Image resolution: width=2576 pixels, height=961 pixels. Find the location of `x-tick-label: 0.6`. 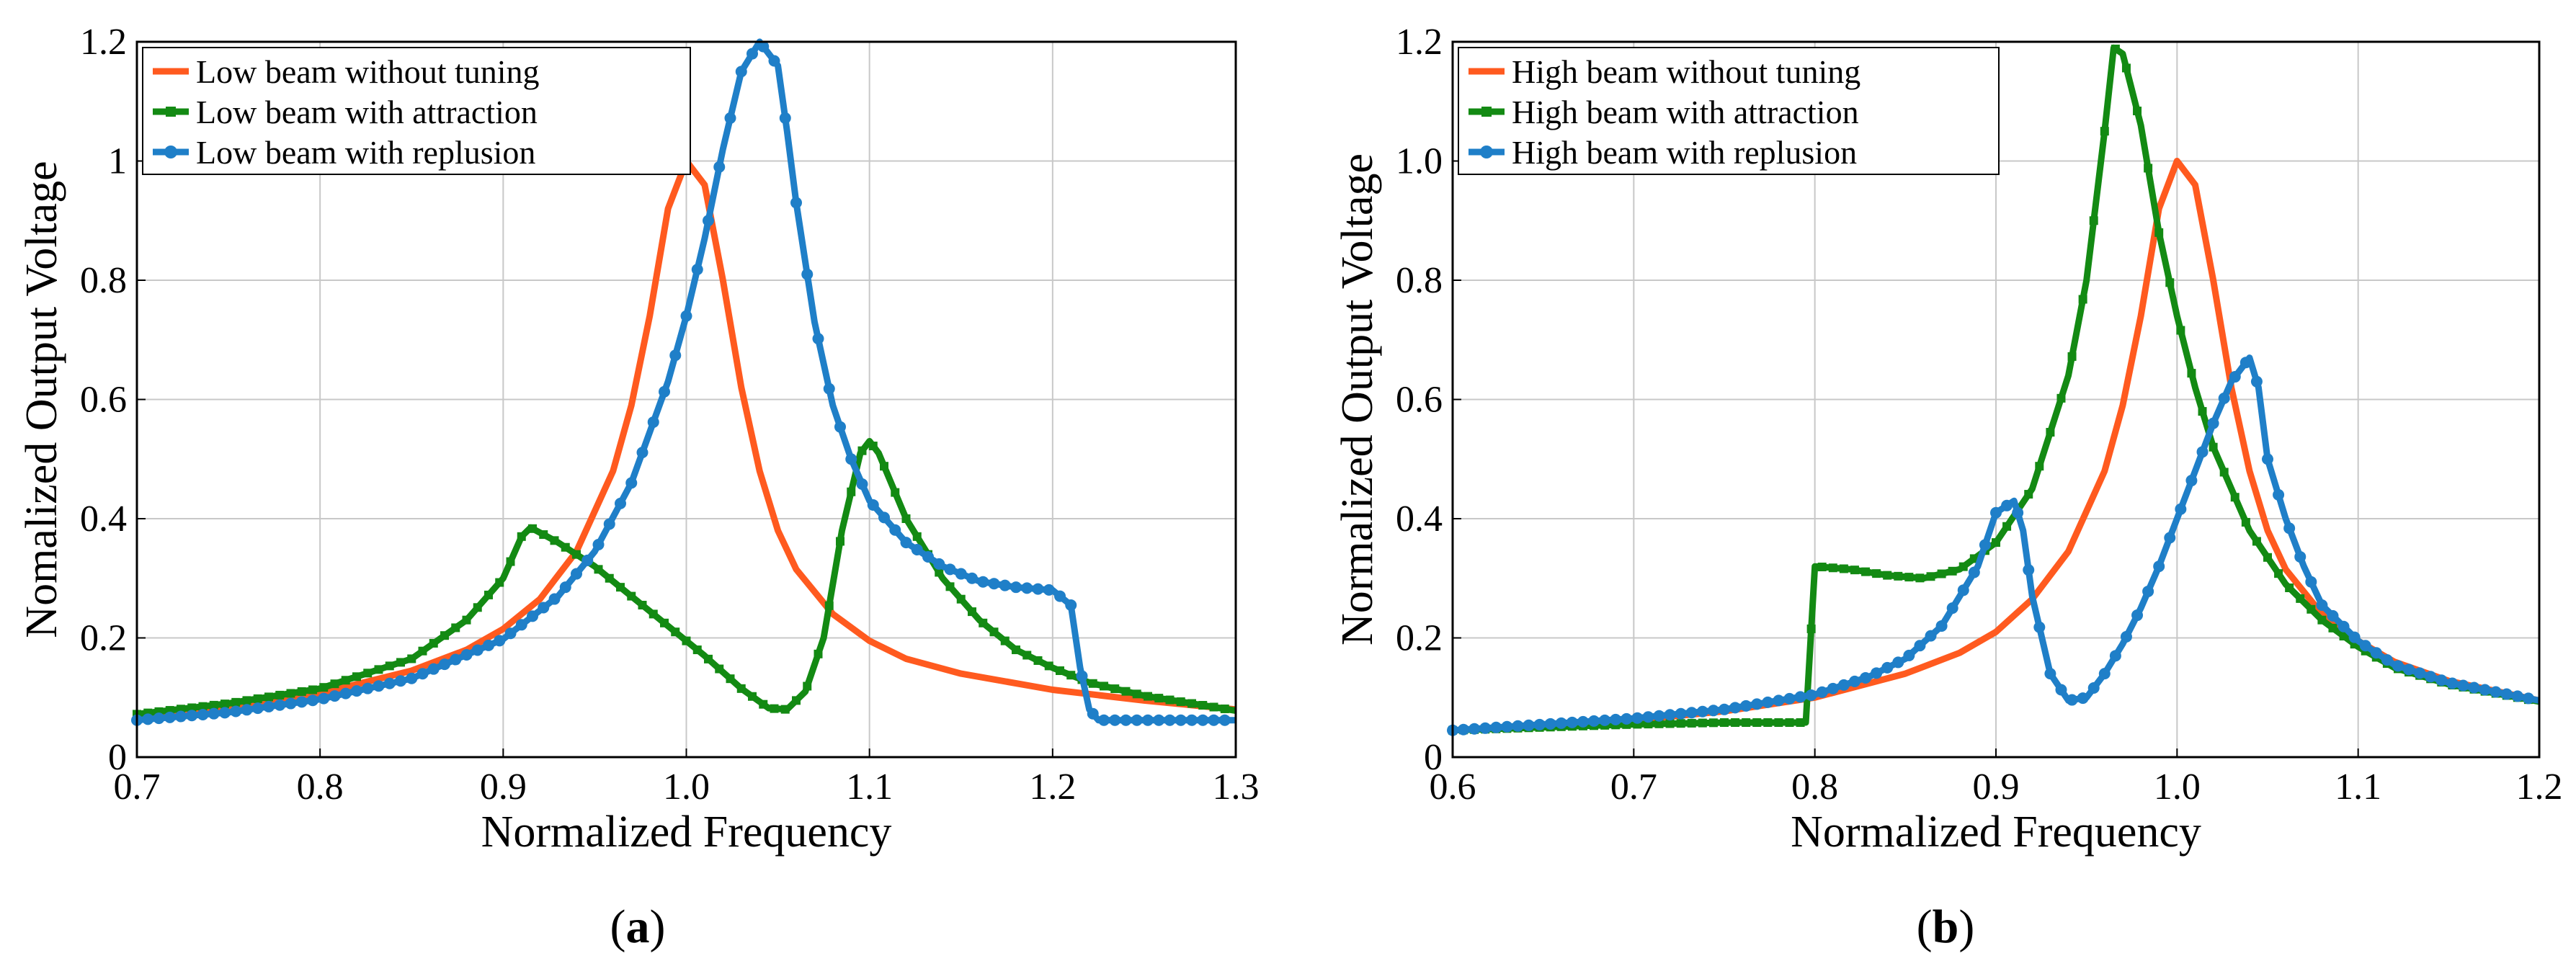

x-tick-label: 0.6 is located at coordinates (1453, 787).